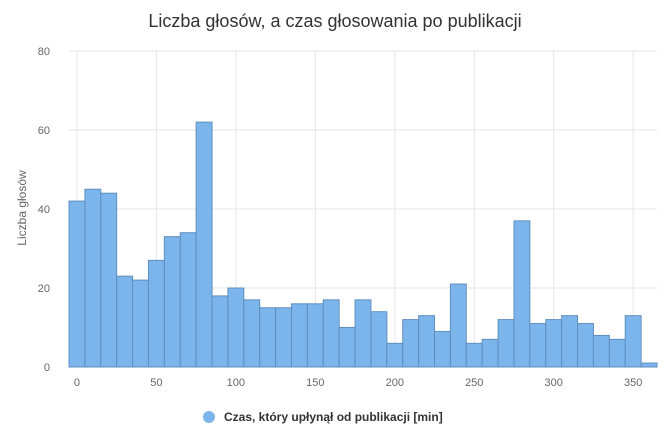 This screenshot has width=670, height=447. Describe the element at coordinates (333, 417) in the screenshot. I see `legend-label: Czas, który upłynął od publikacji [min]` at that location.